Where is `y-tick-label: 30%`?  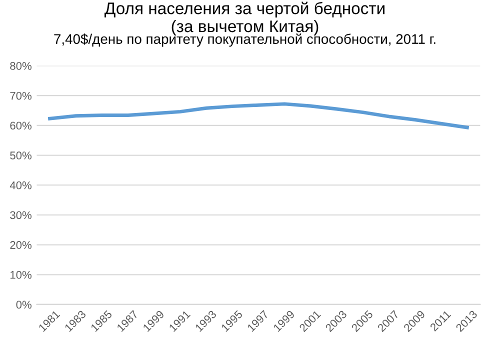
y-tick-label: 30% is located at coordinates (21, 215).